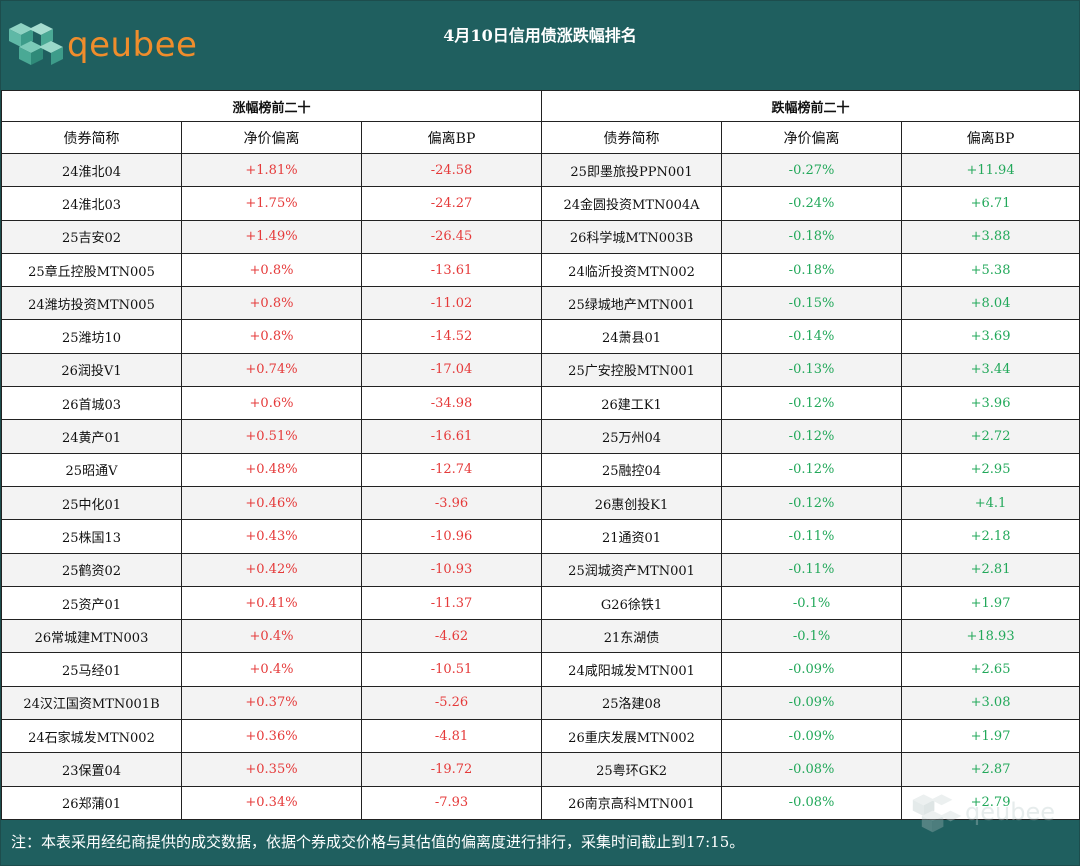 Image resolution: width=1080 pixels, height=866 pixels. Describe the element at coordinates (451, 436) in the screenshot. I see `gainer-deviation-bp: -16.61` at that location.